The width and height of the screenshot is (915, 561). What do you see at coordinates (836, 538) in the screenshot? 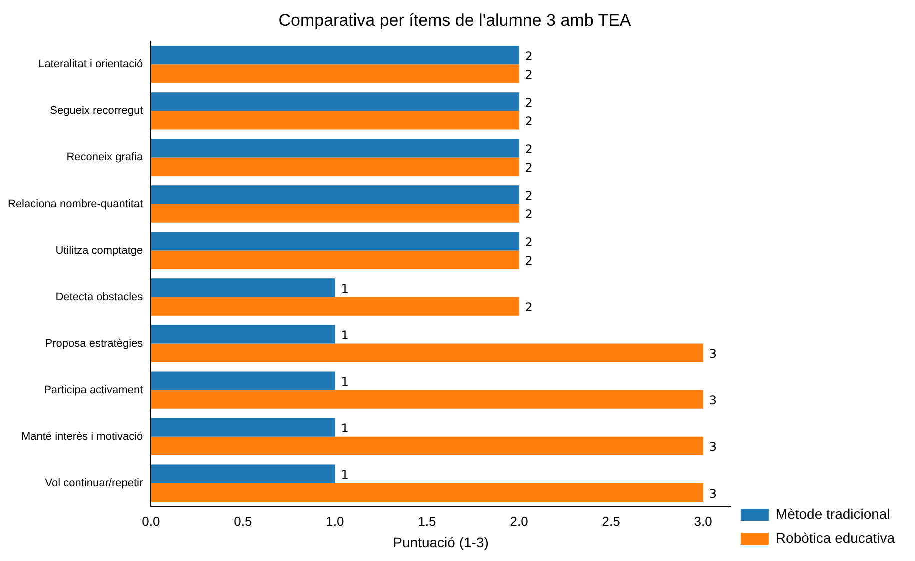
I see `legend-label: Robòtica educativa` at bounding box center [836, 538].